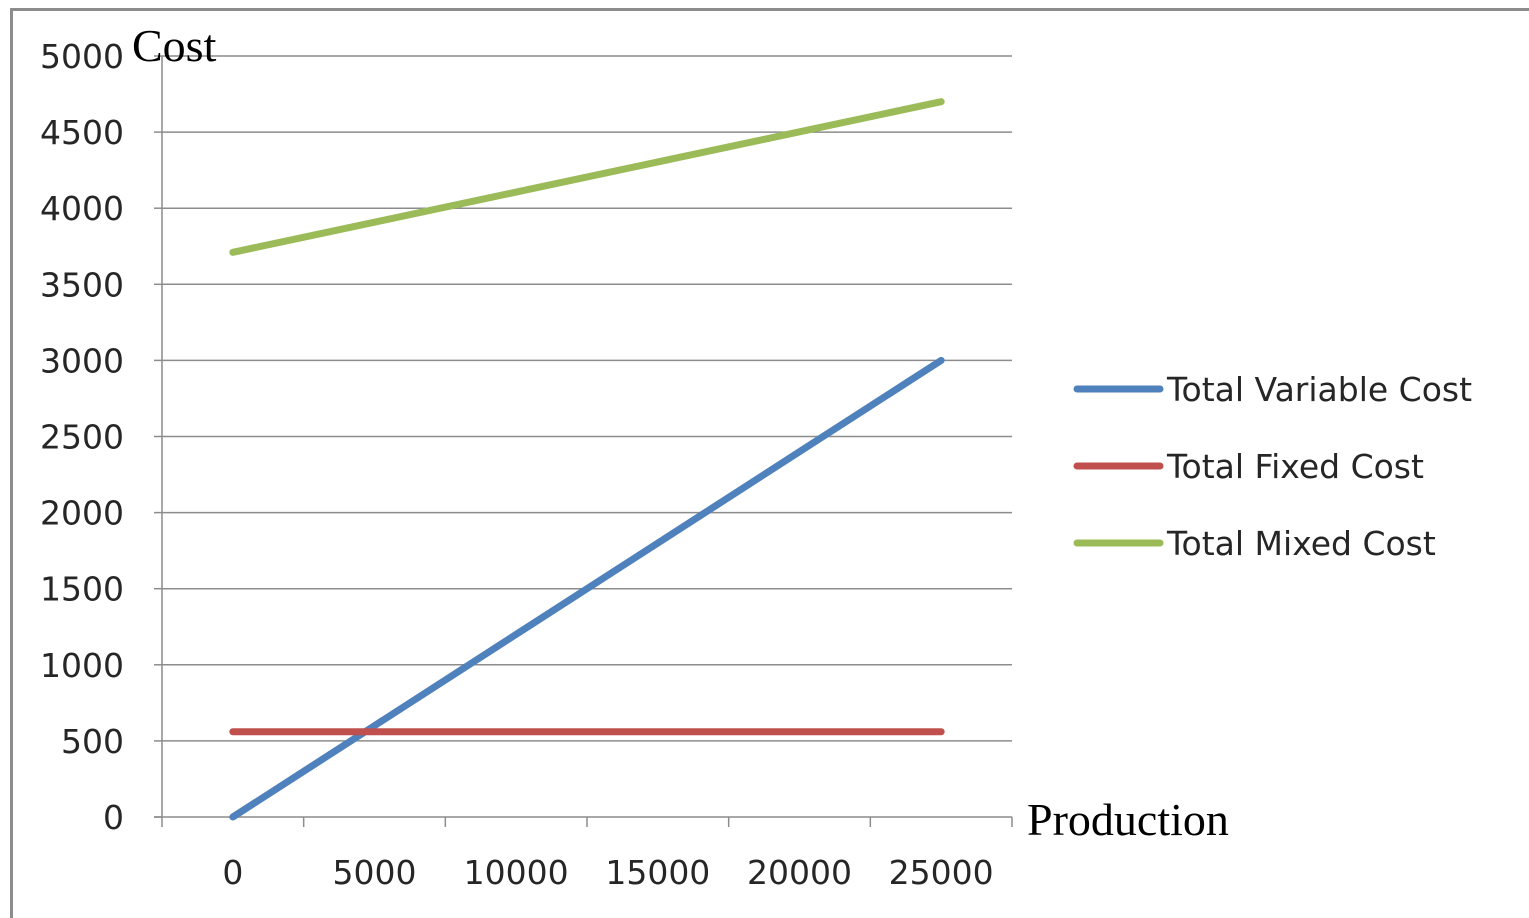  What do you see at coordinates (657, 872) in the screenshot?
I see `x-tick-label: 15000` at bounding box center [657, 872].